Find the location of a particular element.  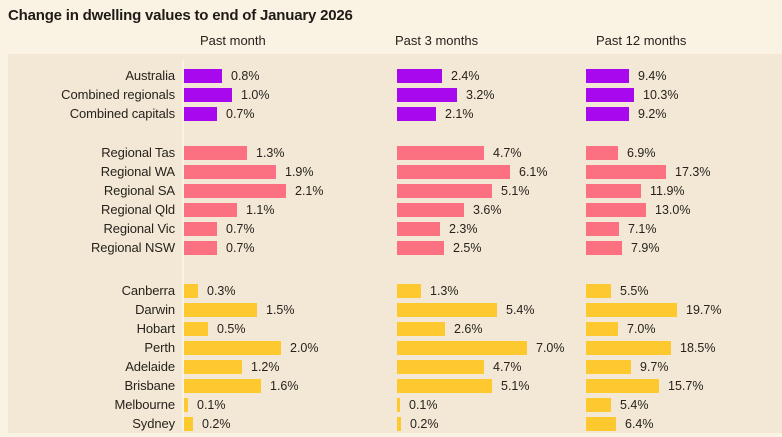

row-label: Darwin is located at coordinates (155, 309).